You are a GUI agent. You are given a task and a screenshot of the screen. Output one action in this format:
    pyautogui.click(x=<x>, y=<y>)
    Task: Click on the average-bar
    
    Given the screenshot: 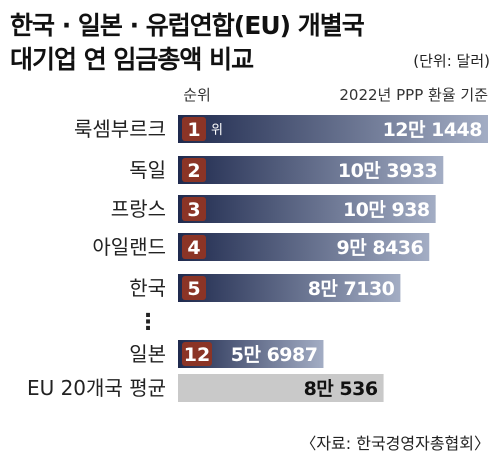 What is the action you would take?
    pyautogui.click(x=281, y=388)
    